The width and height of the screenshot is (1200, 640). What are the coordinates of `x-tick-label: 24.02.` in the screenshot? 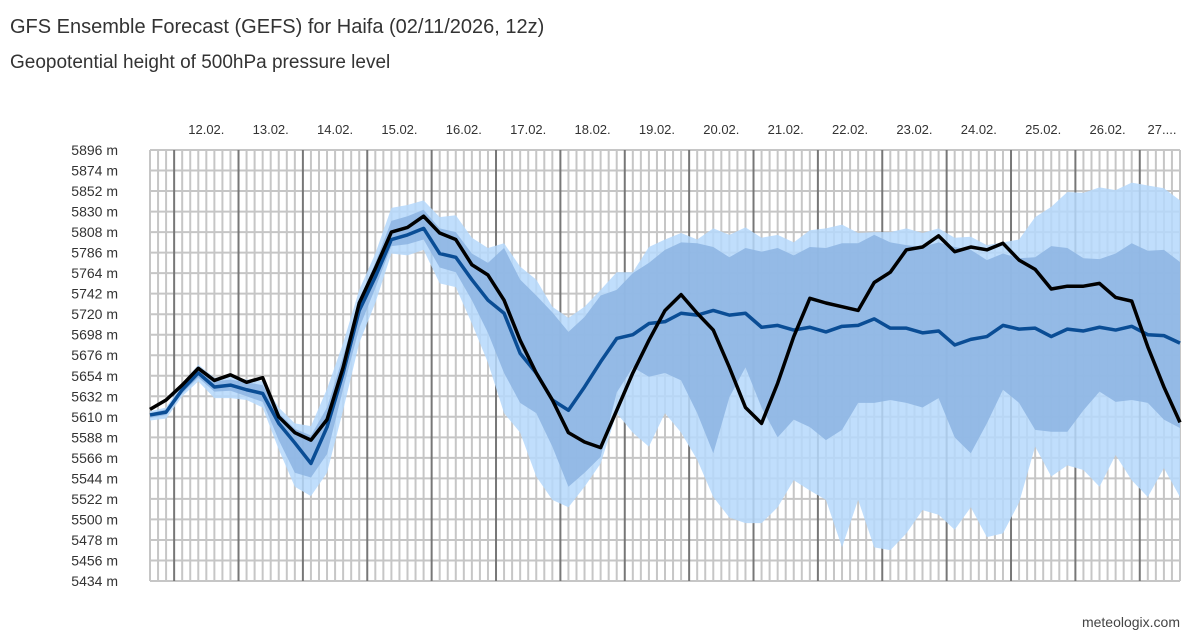 It's located at (979, 129).